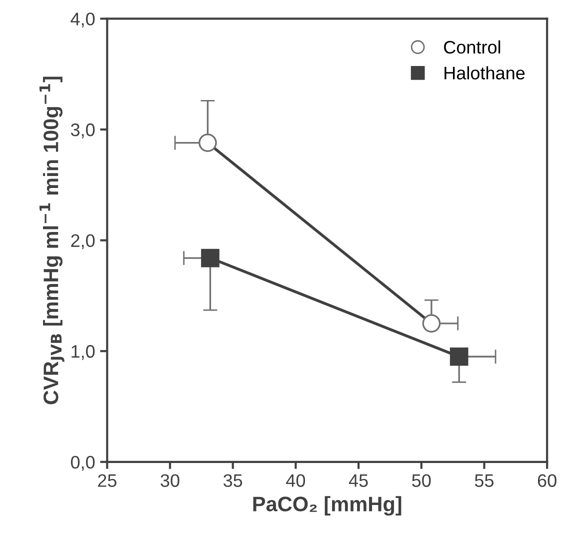 Image resolution: width=564 pixels, height=534 pixels. Describe the element at coordinates (107, 480) in the screenshot. I see `x-tick-label: 25` at that location.